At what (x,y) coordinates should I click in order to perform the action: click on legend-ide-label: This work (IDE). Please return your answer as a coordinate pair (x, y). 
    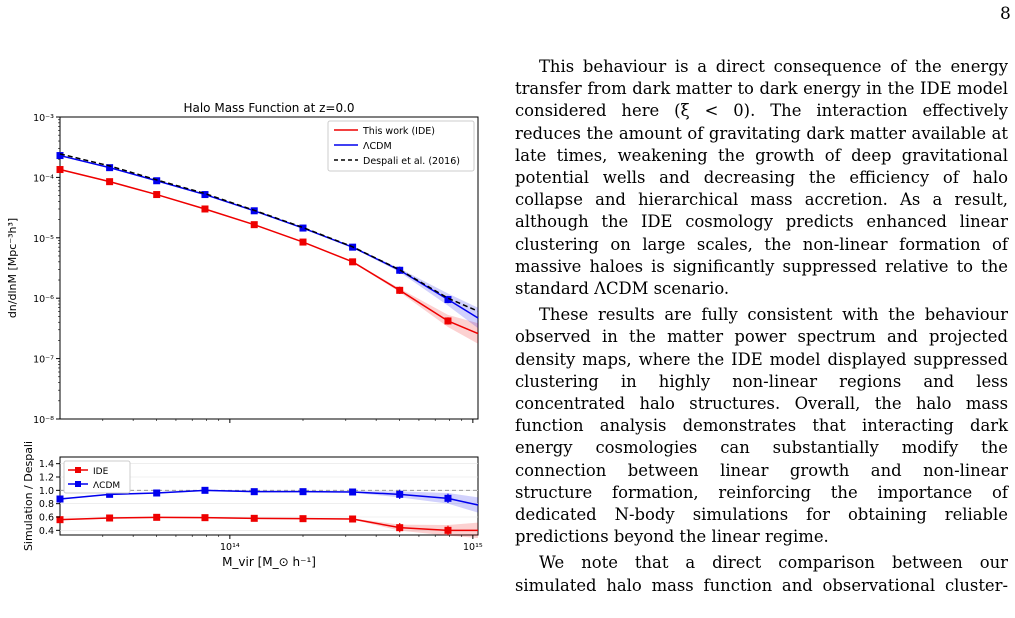
    Looking at the image, I should click on (398, 131).